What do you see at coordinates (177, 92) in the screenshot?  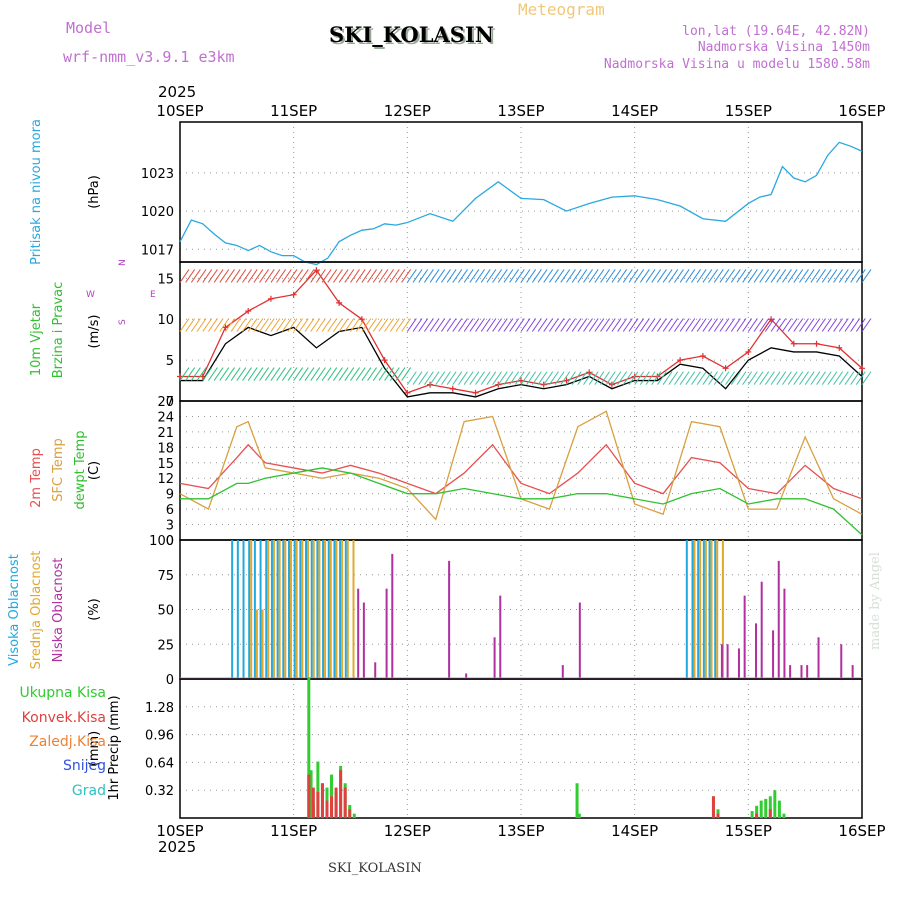 I see `year-top: 2025` at bounding box center [177, 92].